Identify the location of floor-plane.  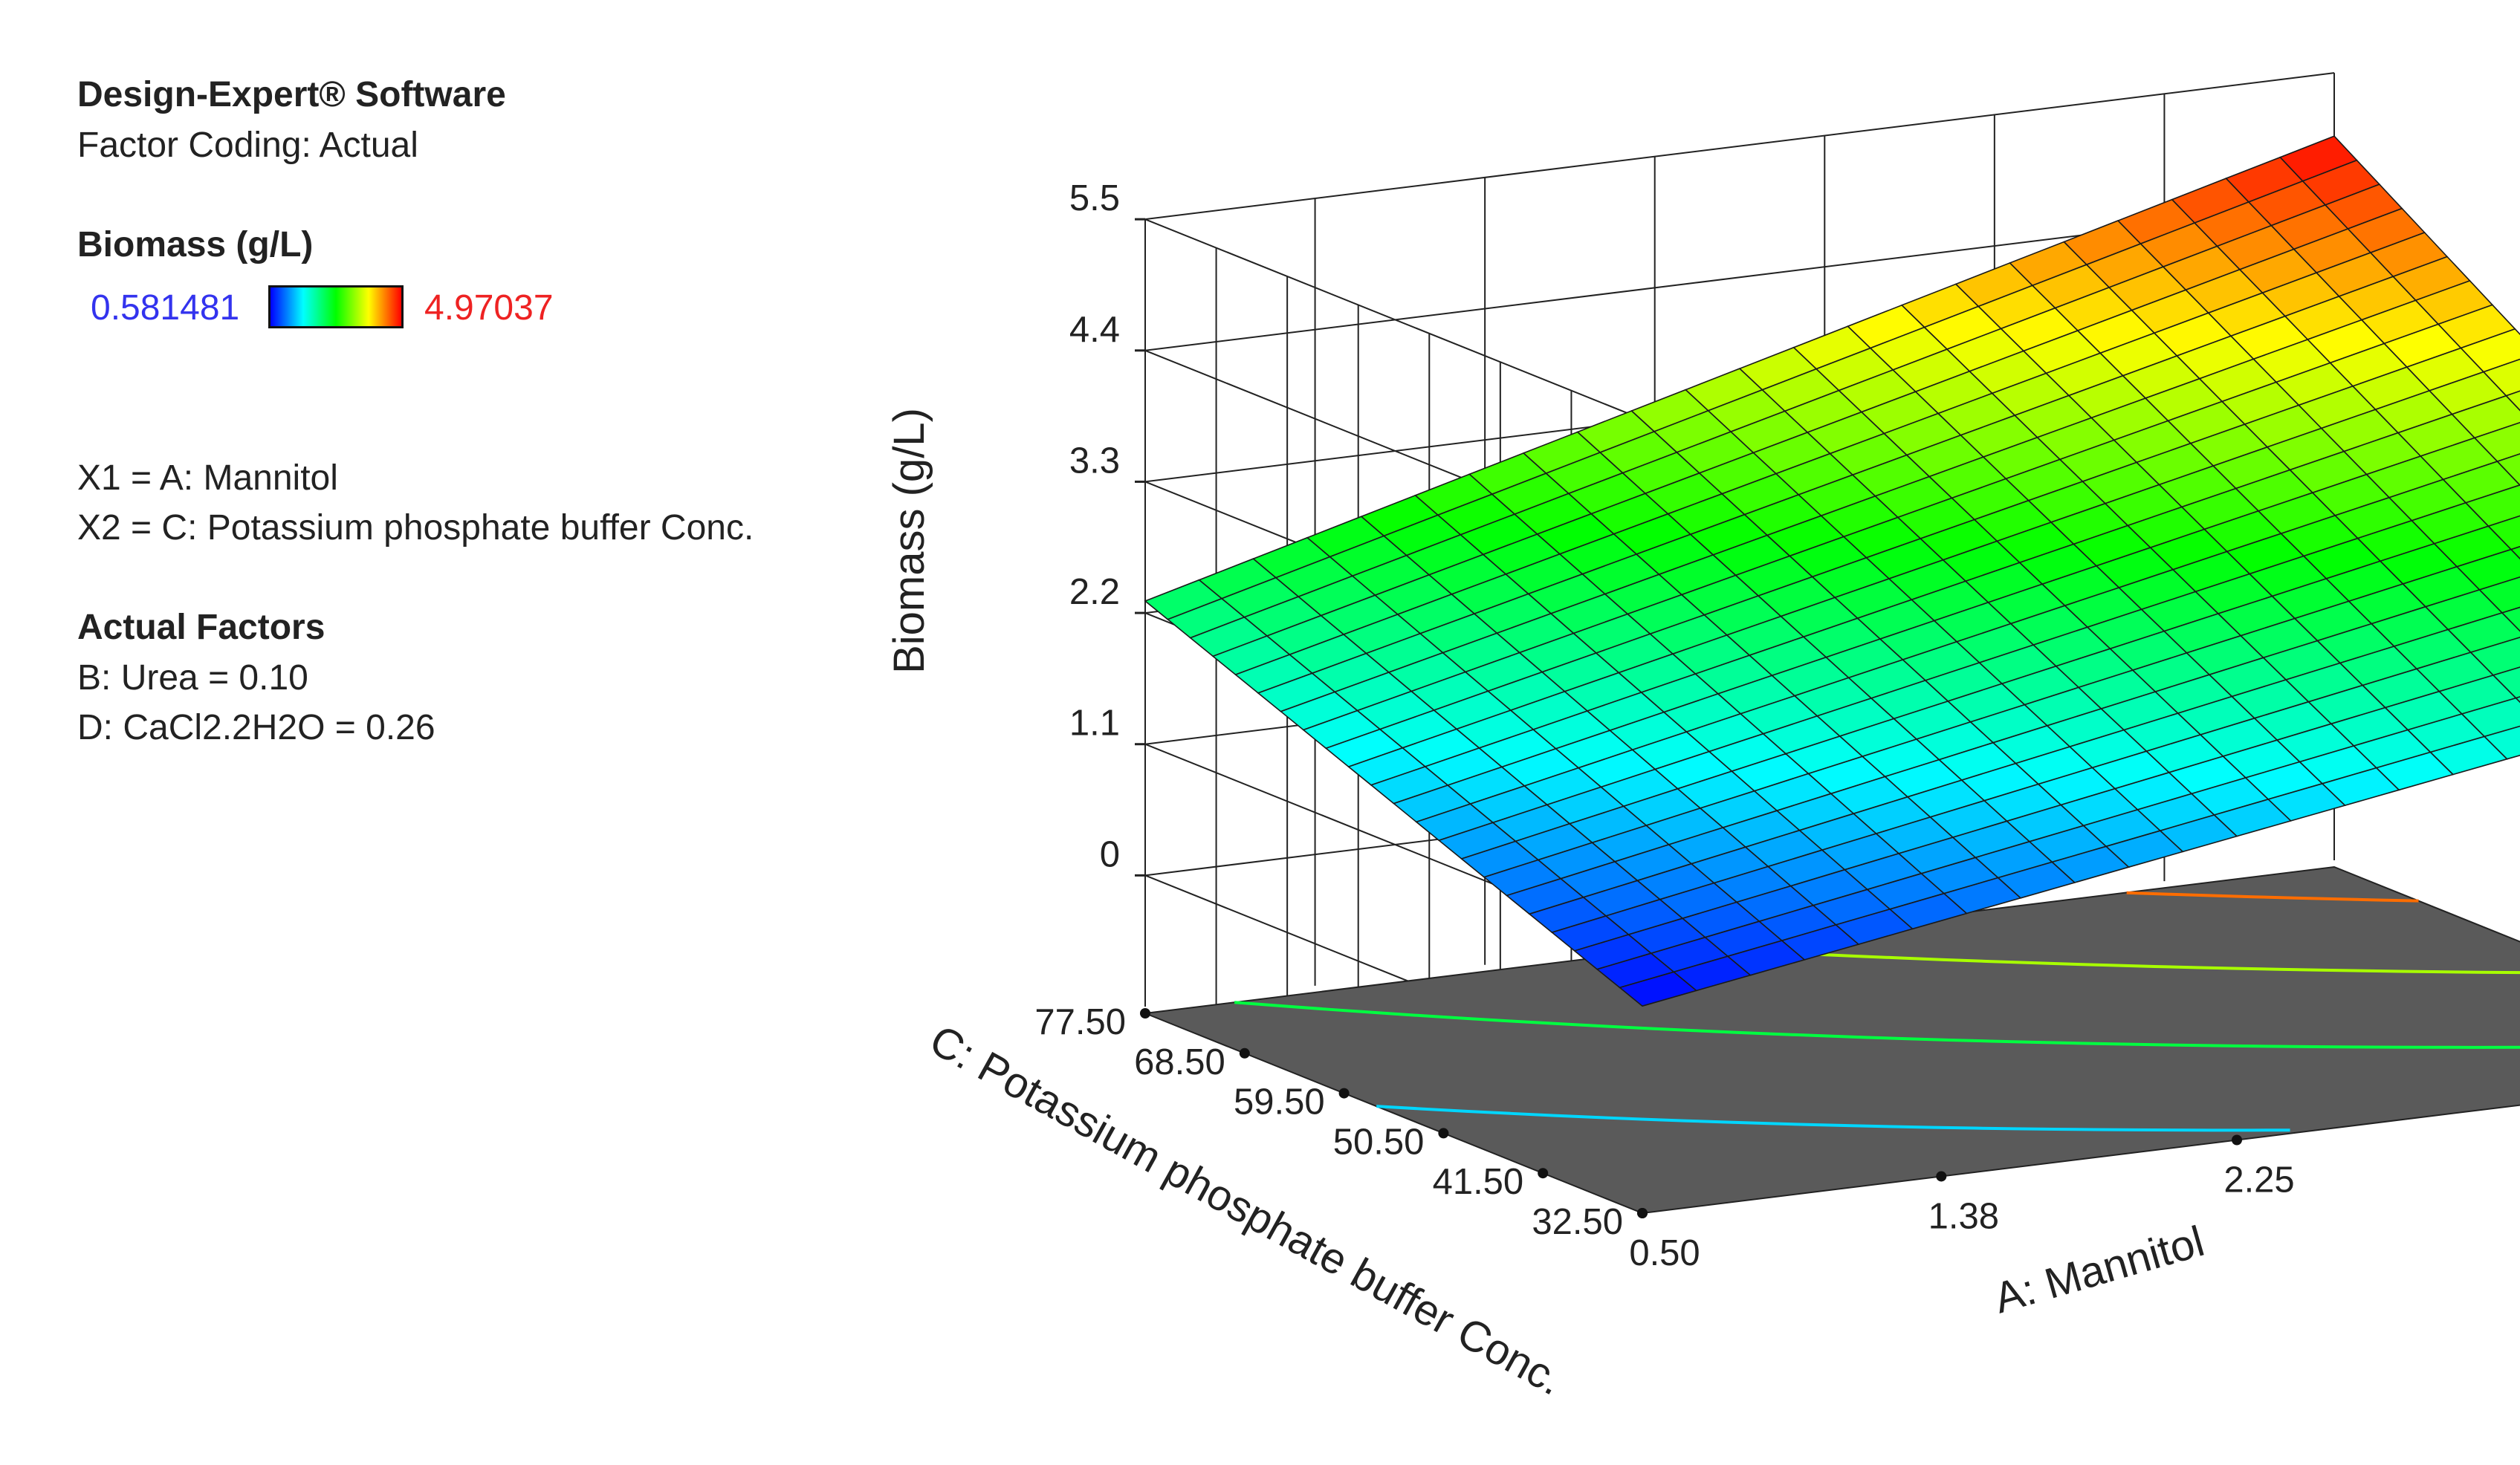
(1832, 1040).